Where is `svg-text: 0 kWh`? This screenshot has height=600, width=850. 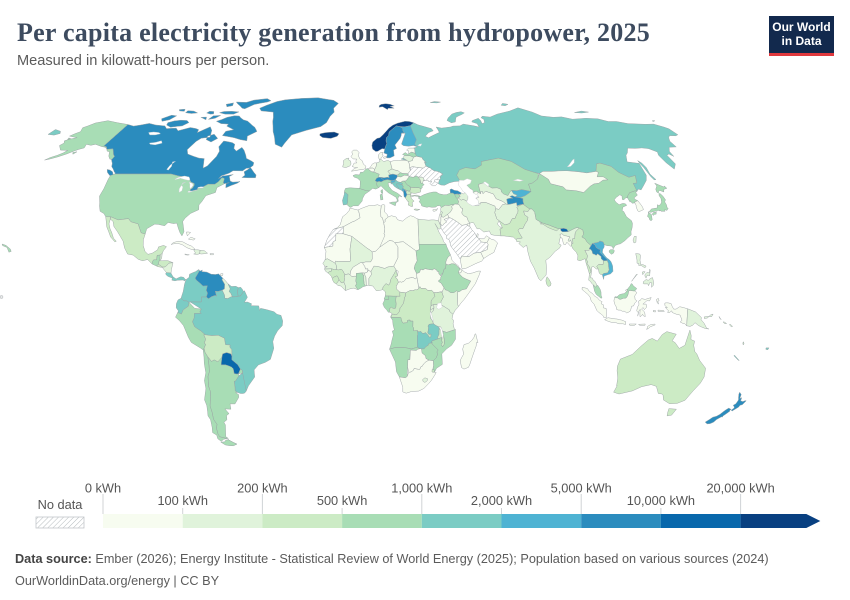
svg-text: 0 kWh is located at coordinates (103, 488).